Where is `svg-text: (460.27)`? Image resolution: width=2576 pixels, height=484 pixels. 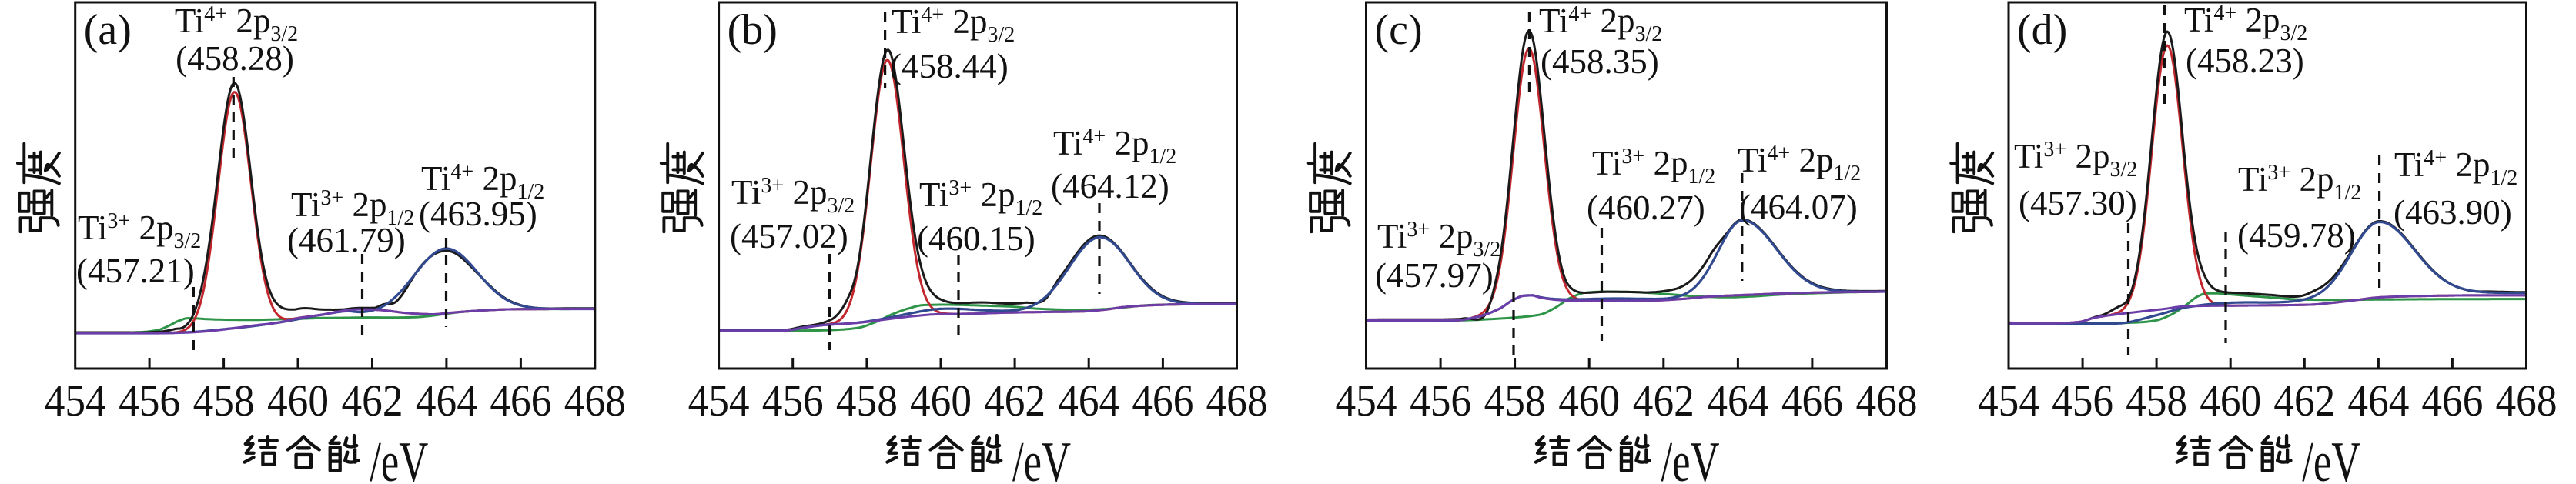
svg-text: (460.27) is located at coordinates (1646, 208).